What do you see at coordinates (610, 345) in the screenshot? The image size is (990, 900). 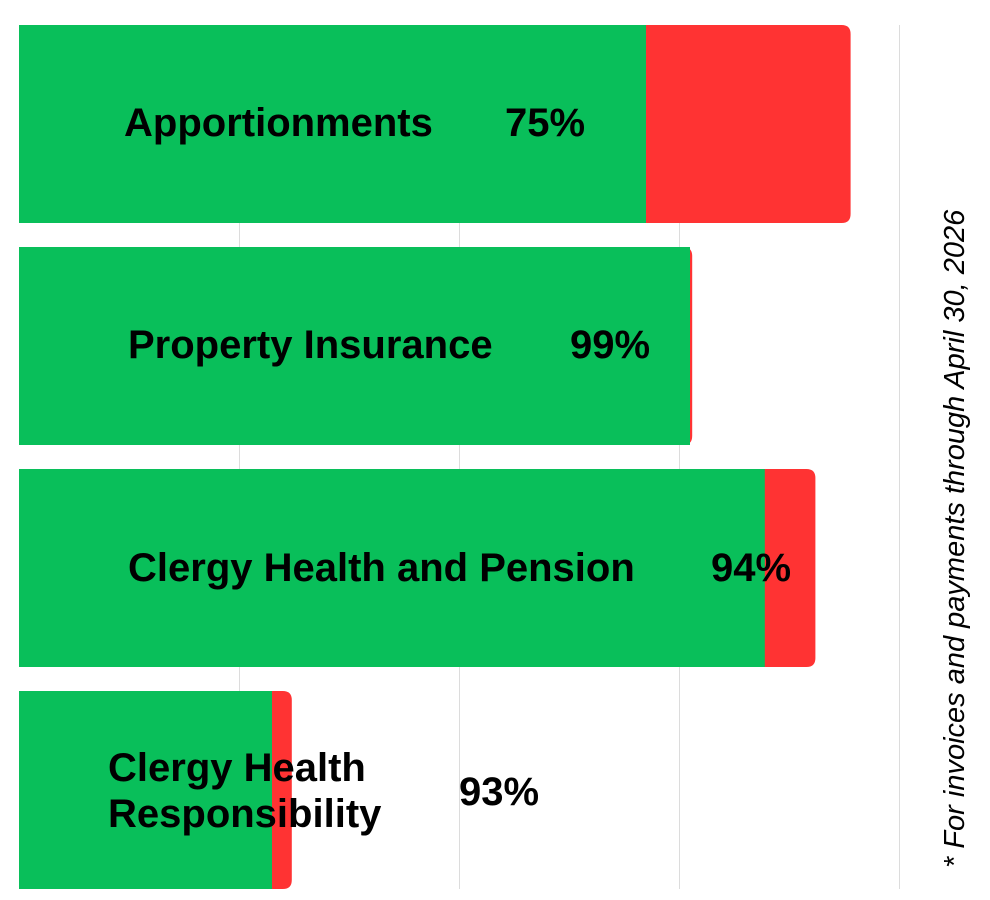 I see `percent-label-property-insurance: 99%` at bounding box center [610, 345].